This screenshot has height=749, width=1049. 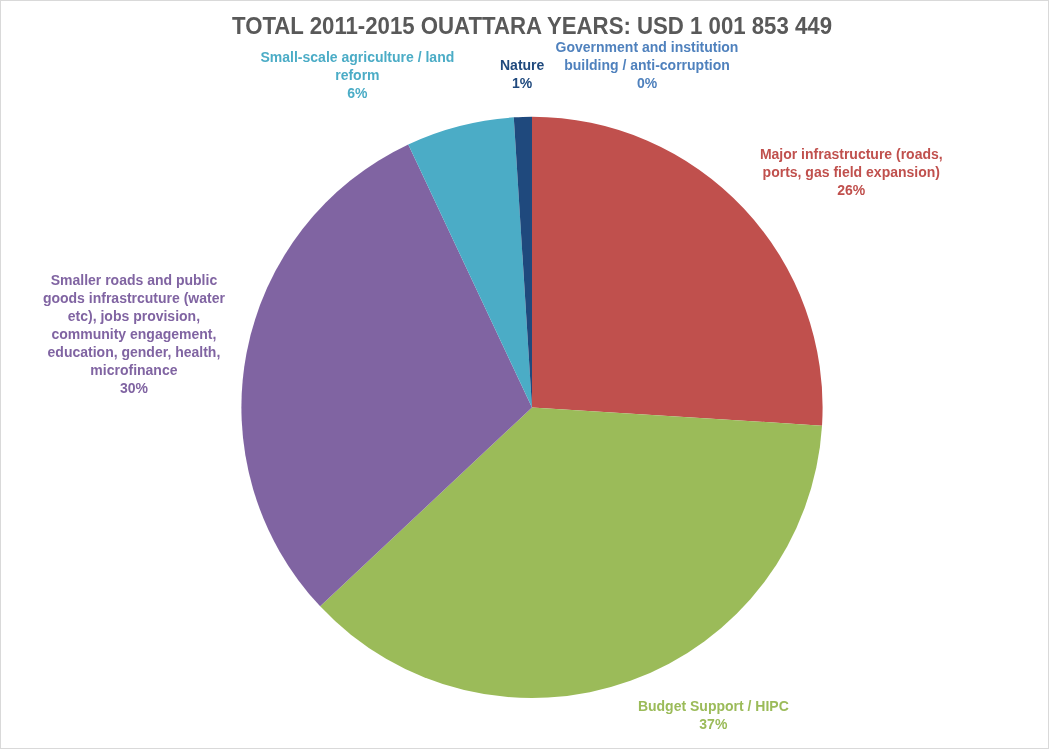 What do you see at coordinates (851, 189) in the screenshot?
I see `data-label: 26%` at bounding box center [851, 189].